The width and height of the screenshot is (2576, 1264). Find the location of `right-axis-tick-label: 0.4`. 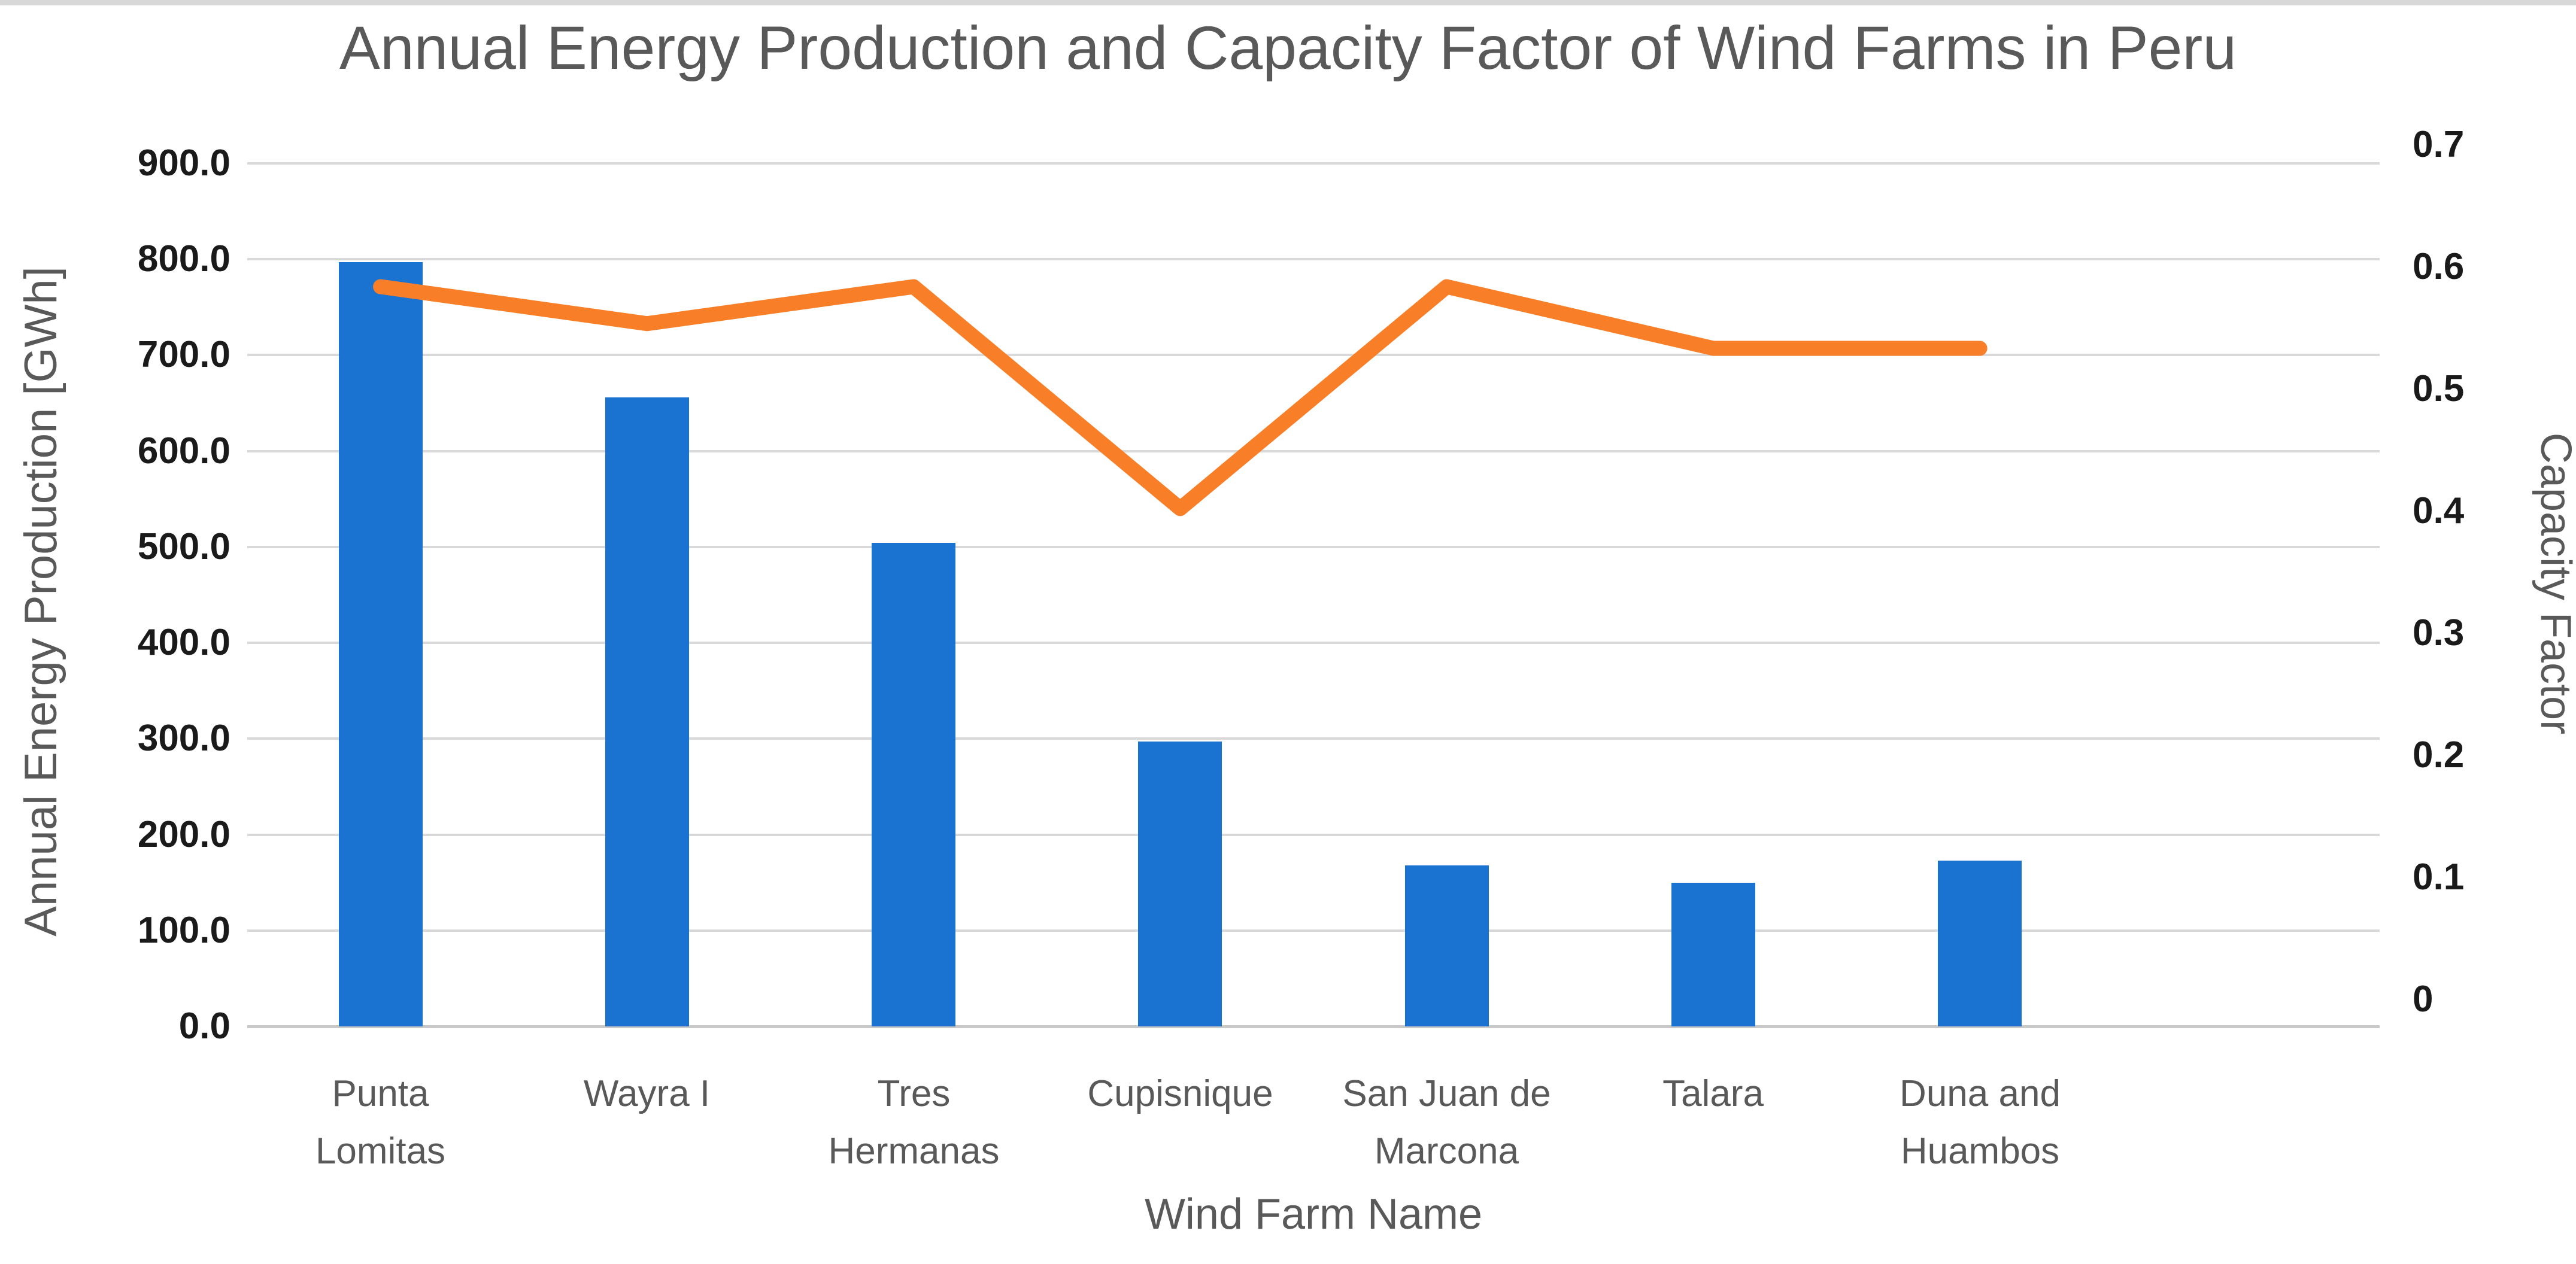

right-axis-tick-label: 0.4 is located at coordinates (2439, 511).